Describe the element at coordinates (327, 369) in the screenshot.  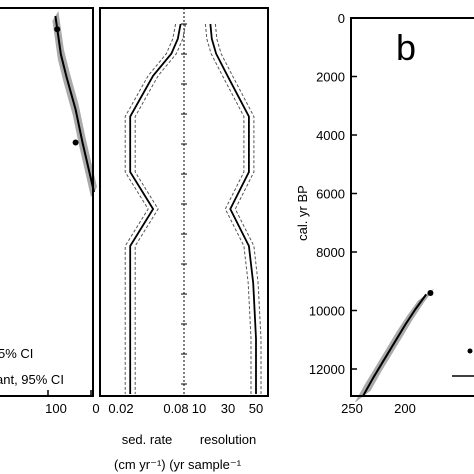
I see `y-tick-label-b-6: 12000` at that location.